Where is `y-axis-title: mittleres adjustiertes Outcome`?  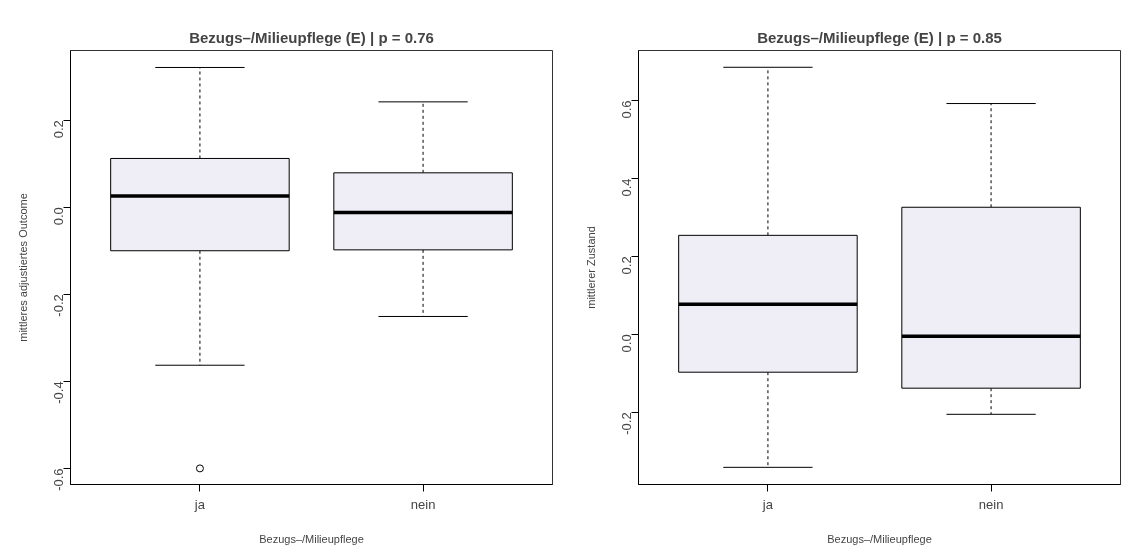
y-axis-title: mittleres adjustiertes Outcome is located at coordinates (22, 267).